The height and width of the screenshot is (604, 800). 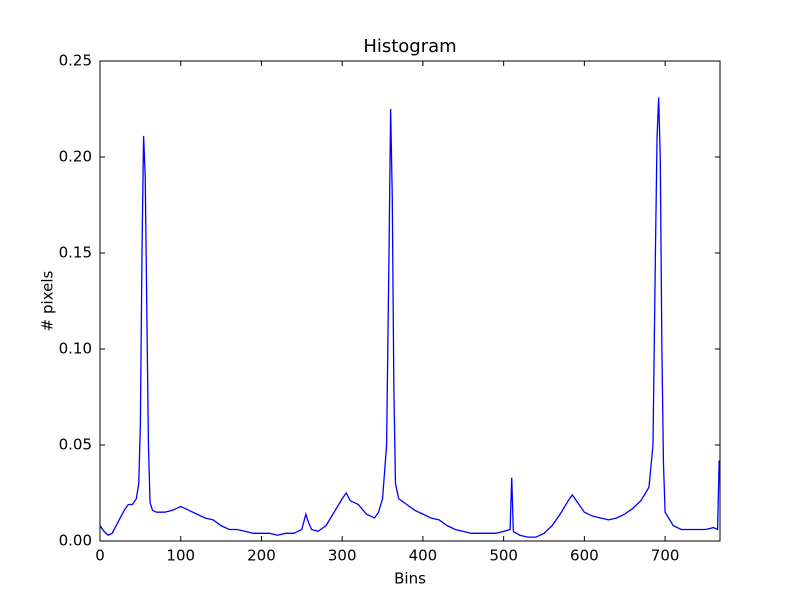 I want to click on chart-title: Histogram, so click(x=409, y=46).